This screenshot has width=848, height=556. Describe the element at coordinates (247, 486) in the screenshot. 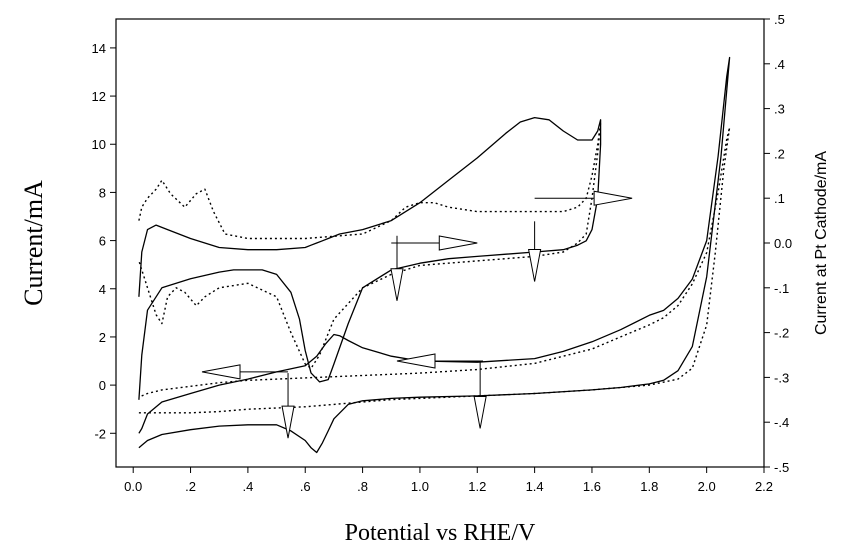

I see `x-tick-label: .4` at that location.